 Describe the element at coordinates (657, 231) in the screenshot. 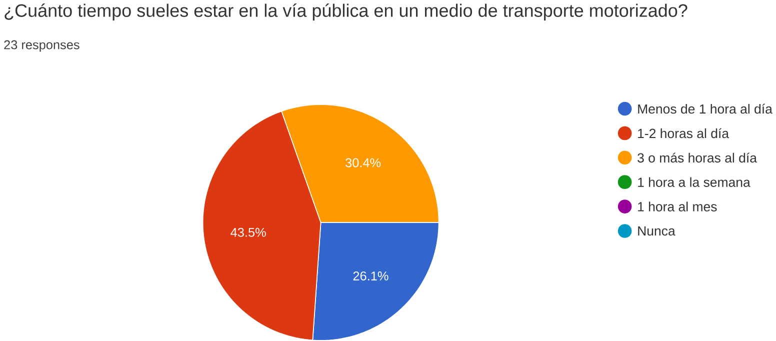

I see `legend-label: Nunca` at that location.